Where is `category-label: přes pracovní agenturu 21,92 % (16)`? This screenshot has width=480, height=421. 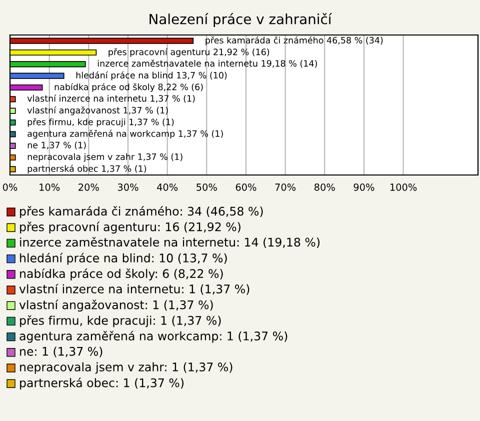
category-label: přes pracovní agenturu 21,92 % (16) is located at coordinates (189, 52).